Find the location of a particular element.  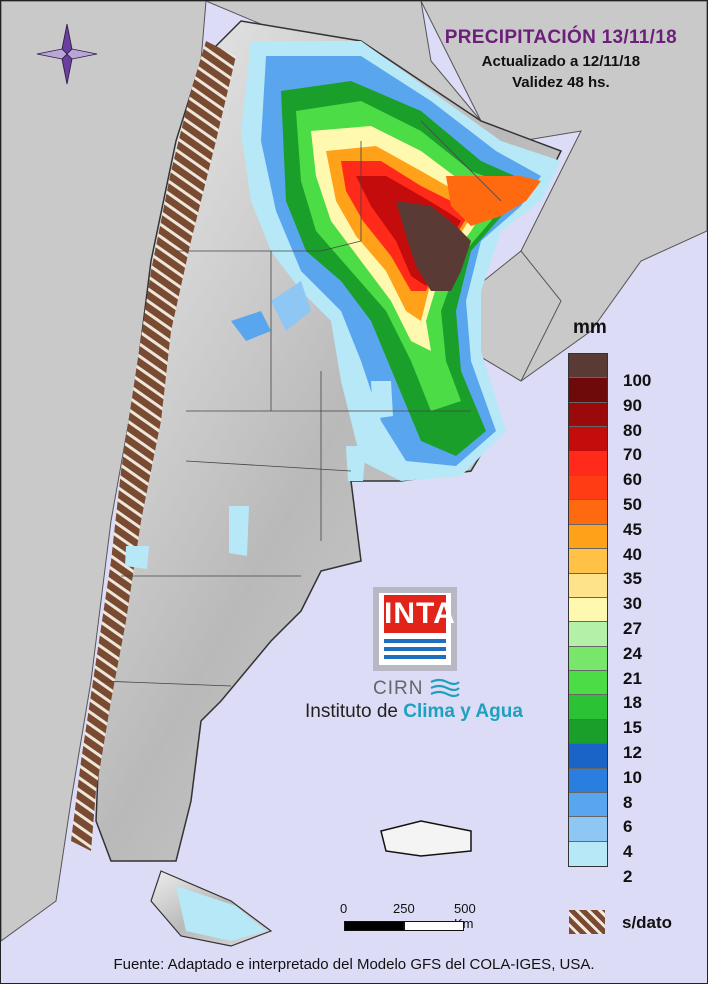

legend-label-35: 35 is located at coordinates (632, 579).